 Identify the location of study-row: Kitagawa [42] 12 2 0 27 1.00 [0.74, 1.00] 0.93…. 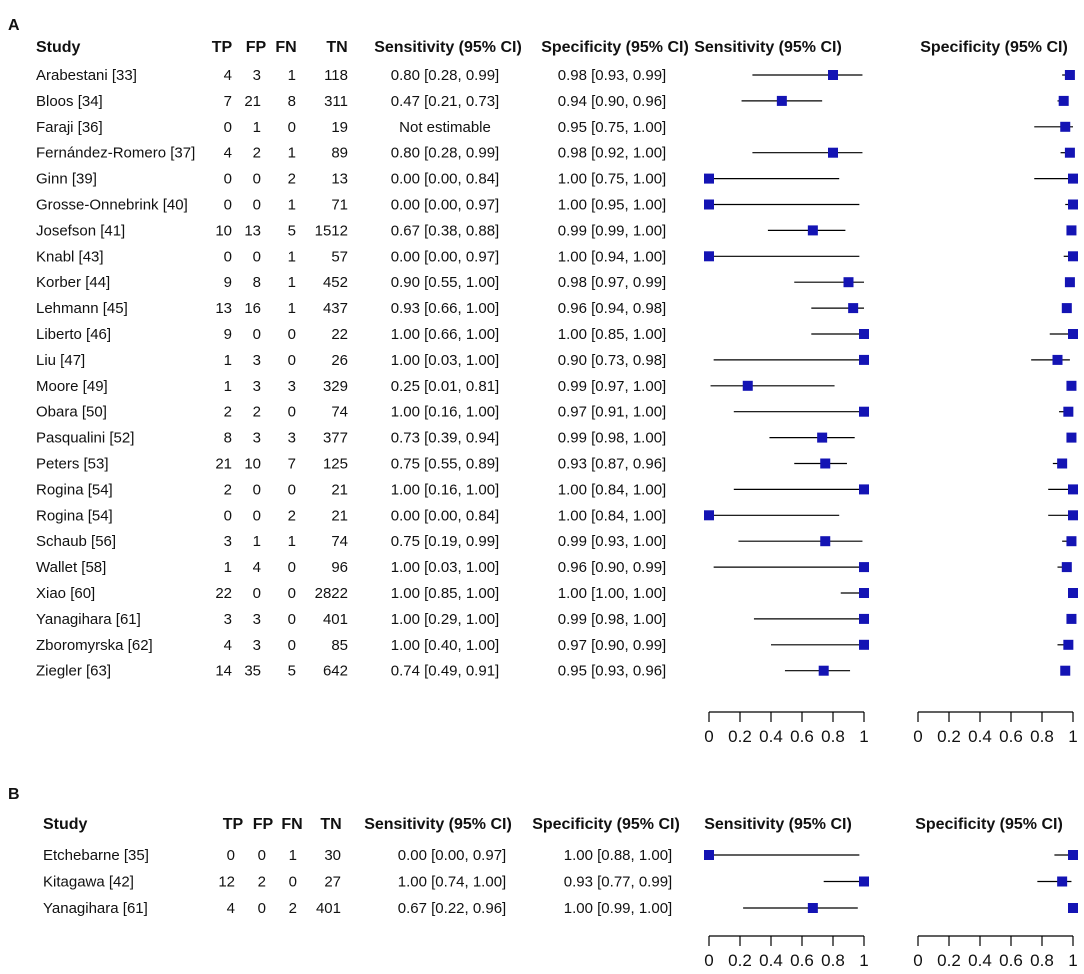
(557, 882).